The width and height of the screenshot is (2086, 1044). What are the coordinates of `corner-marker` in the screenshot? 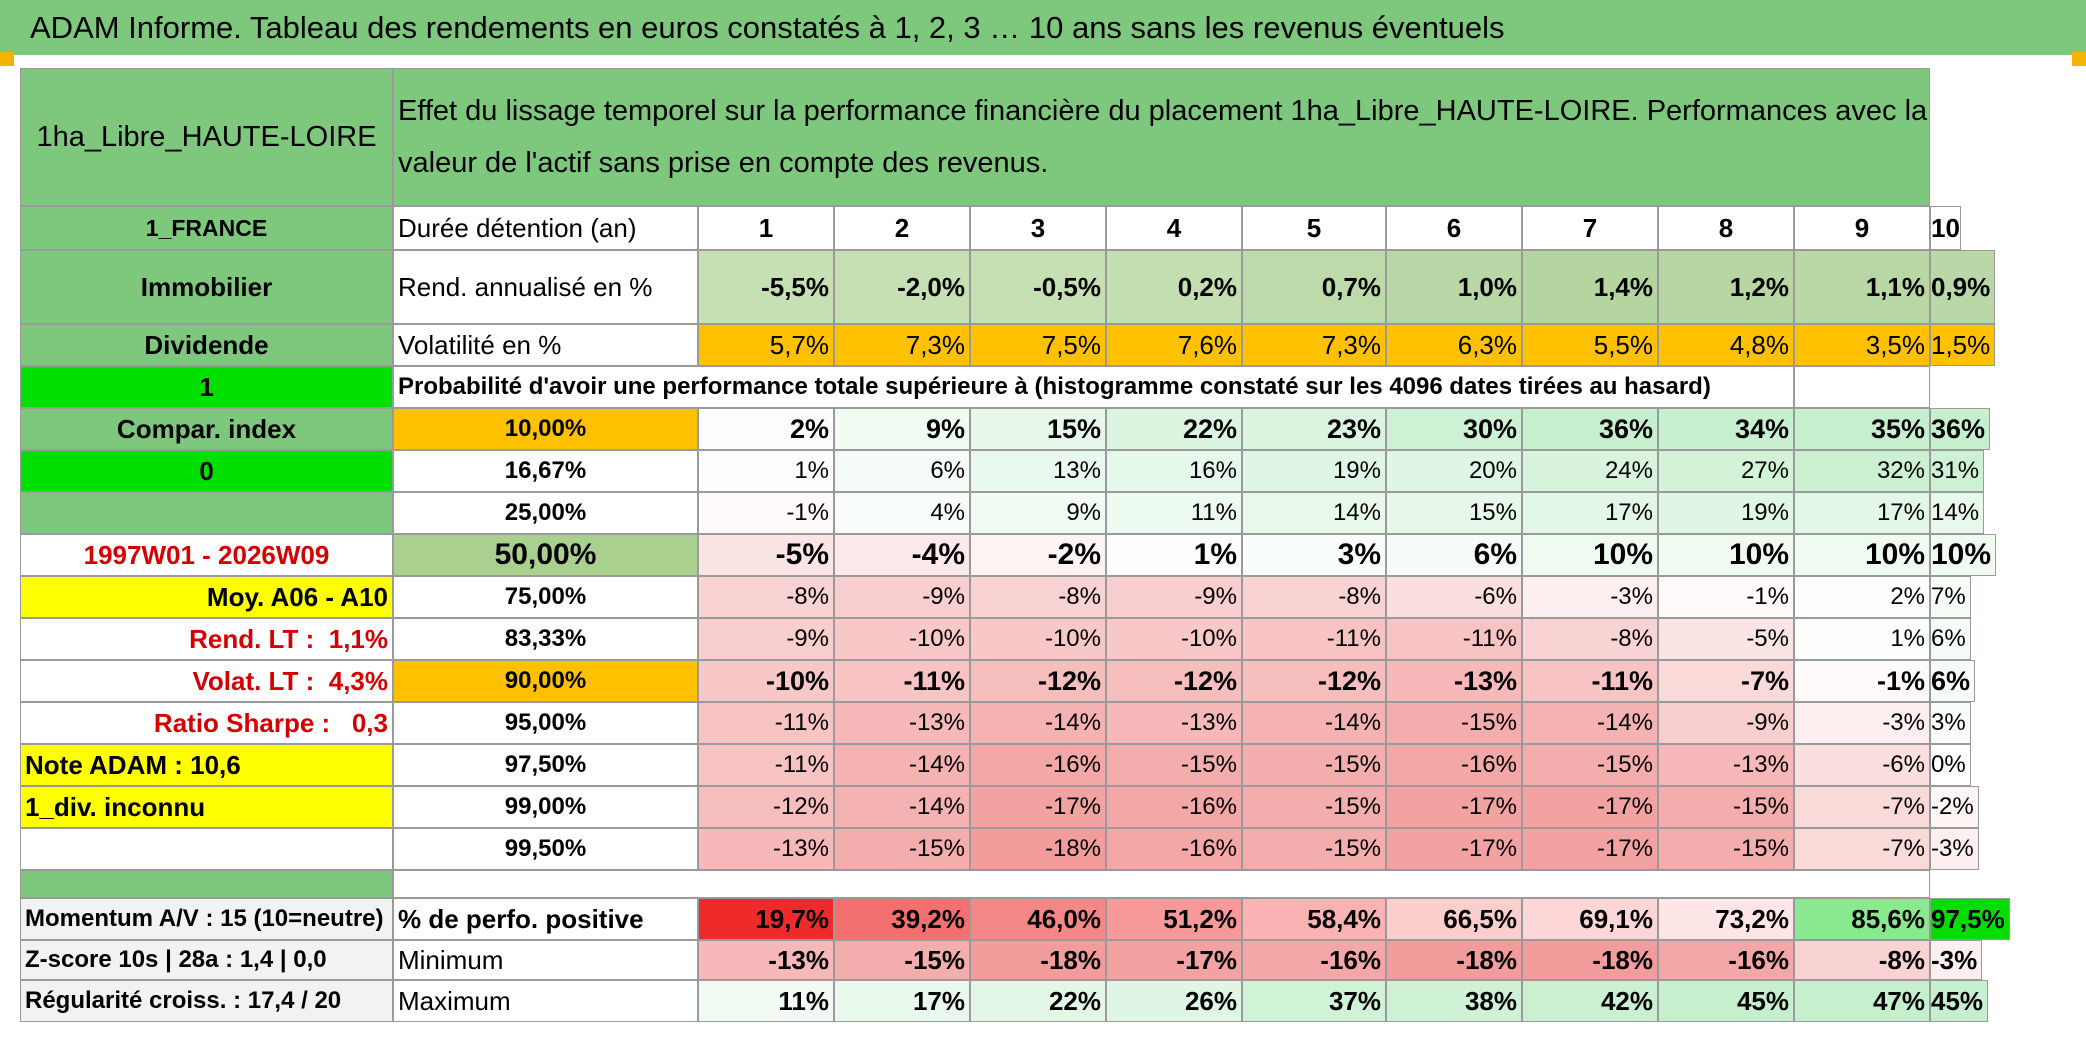 It's located at (7, 59).